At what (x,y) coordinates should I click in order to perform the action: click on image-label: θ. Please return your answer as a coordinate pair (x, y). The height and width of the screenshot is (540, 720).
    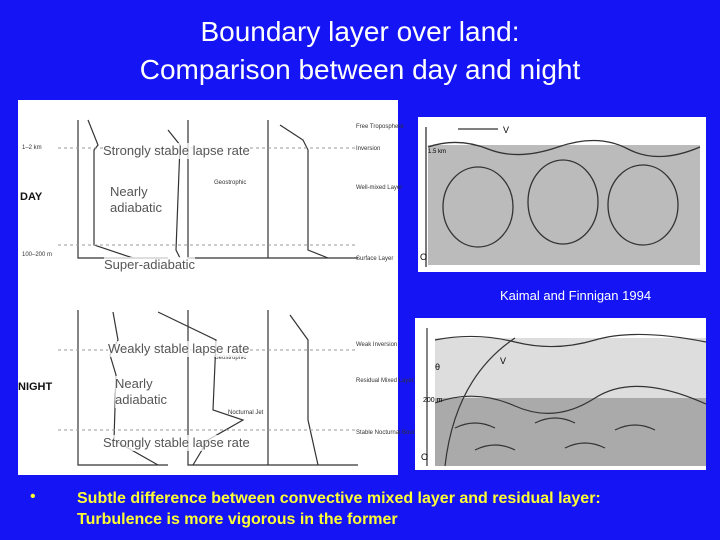
    Looking at the image, I should click on (437, 367).